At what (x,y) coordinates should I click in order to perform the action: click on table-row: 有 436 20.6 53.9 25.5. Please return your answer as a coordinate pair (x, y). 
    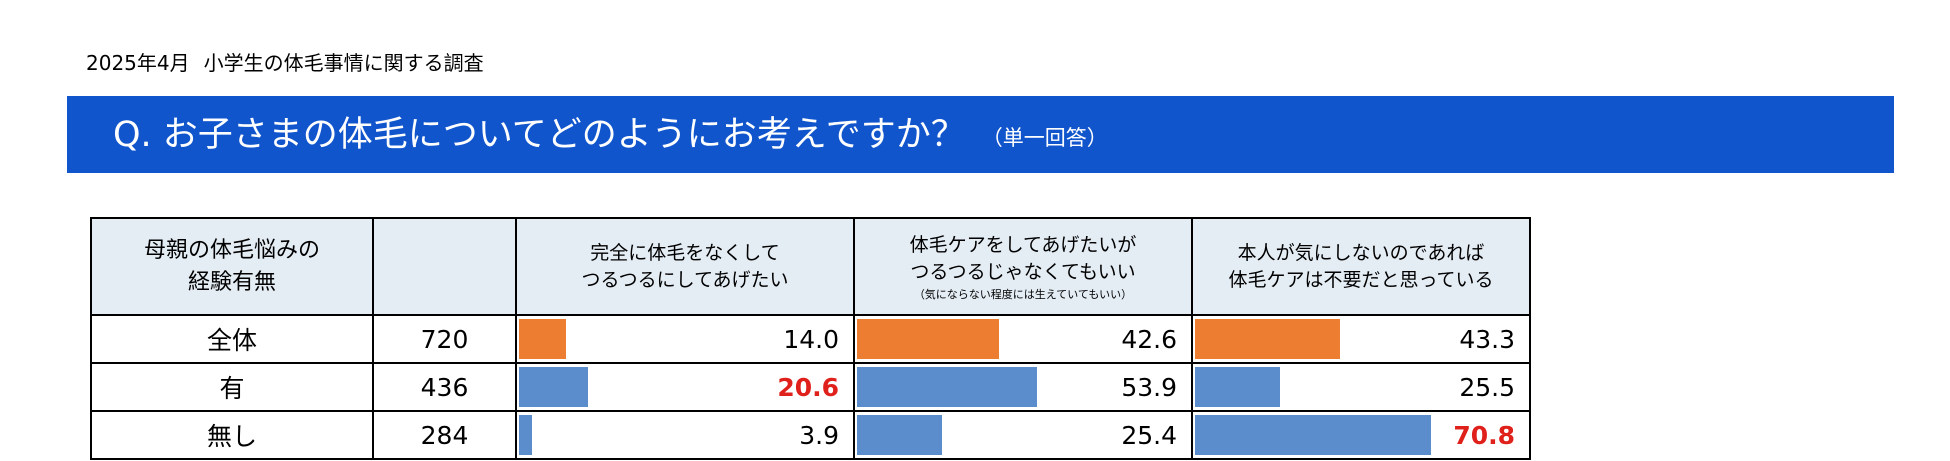
    Looking at the image, I should click on (810, 387).